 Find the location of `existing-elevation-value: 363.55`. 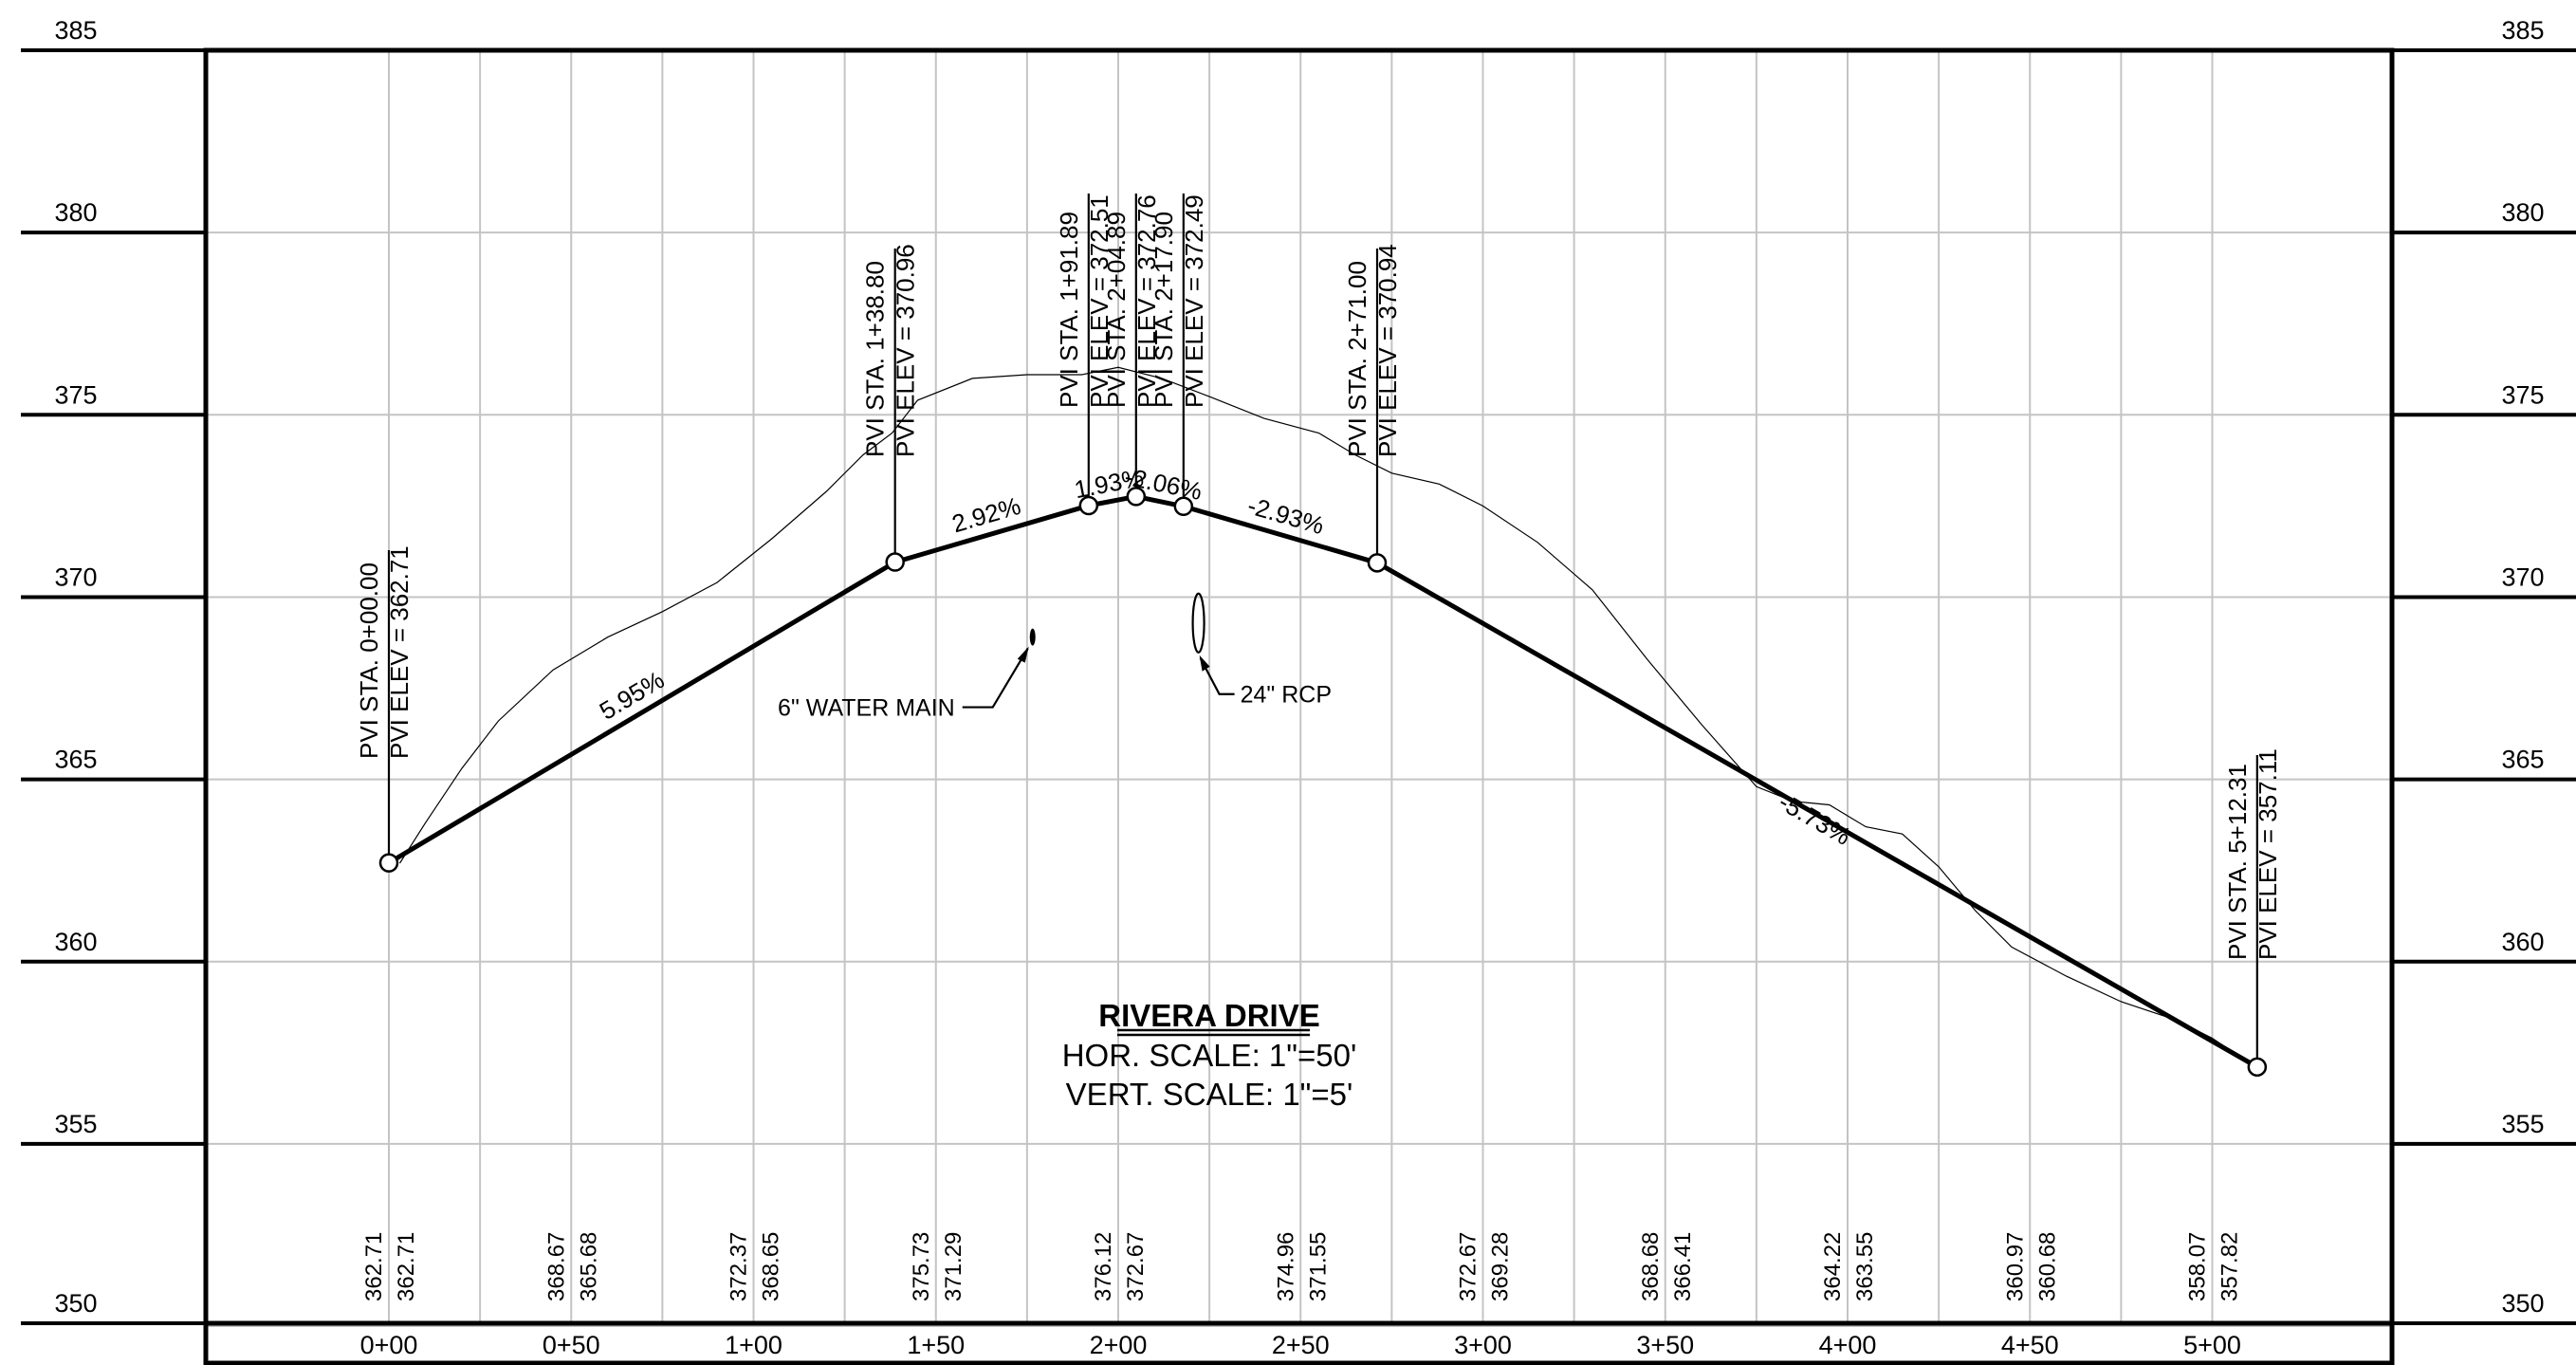

existing-elevation-value: 363.55 is located at coordinates (1865, 1266).